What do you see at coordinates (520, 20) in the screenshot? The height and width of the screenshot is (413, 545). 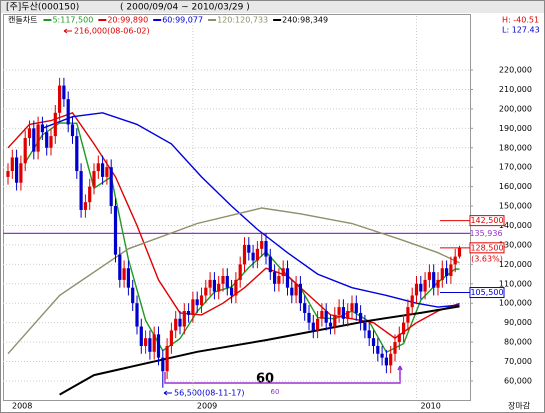 I see `h-label: H: -40.51` at bounding box center [520, 20].